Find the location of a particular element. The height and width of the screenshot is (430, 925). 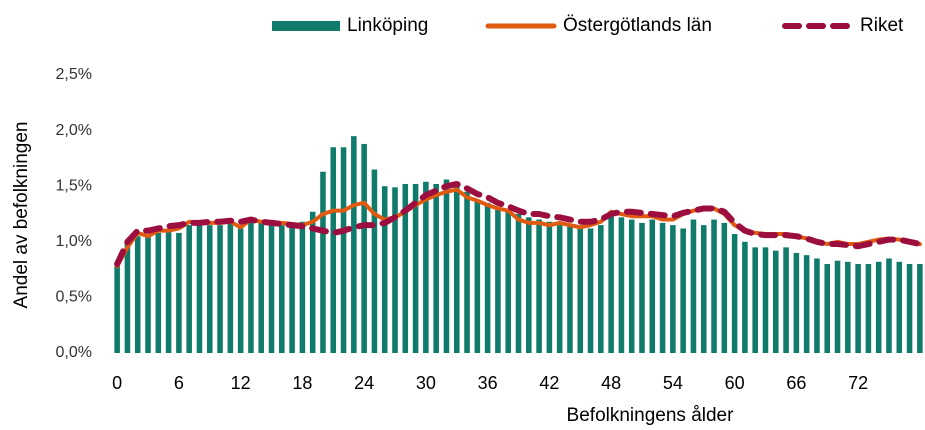

x-tick-label: 12 is located at coordinates (241, 383).